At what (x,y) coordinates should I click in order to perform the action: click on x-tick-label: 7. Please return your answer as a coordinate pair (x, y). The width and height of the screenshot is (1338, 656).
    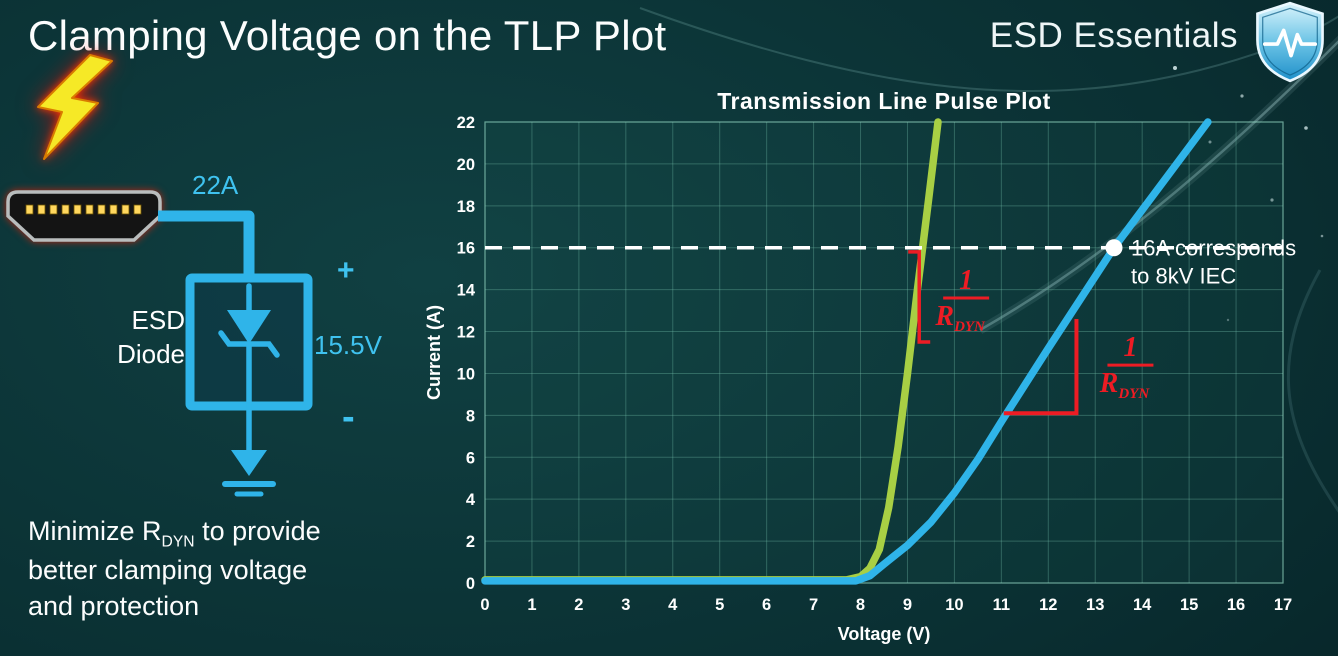
    Looking at the image, I should click on (813, 605).